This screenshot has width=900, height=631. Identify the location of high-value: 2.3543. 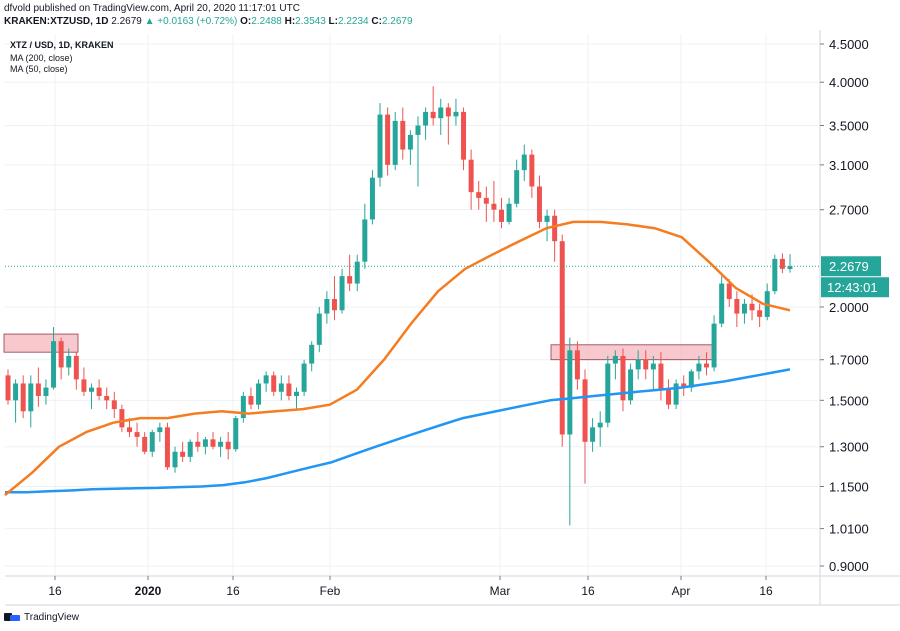
(310, 21).